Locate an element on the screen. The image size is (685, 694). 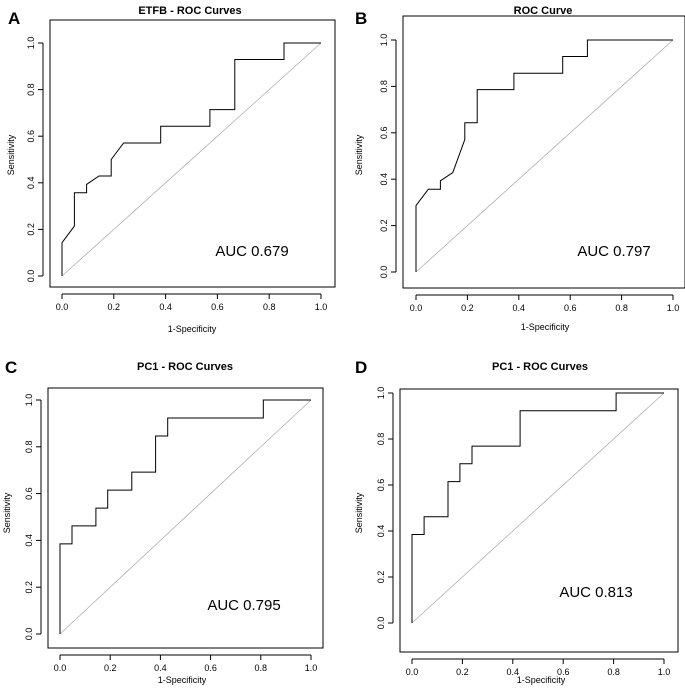
panel-letter: C is located at coordinates (11, 367).